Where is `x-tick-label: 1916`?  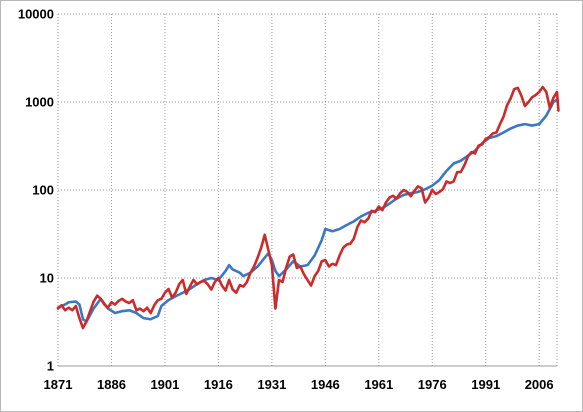
x-tick-label: 1916 is located at coordinates (218, 384).